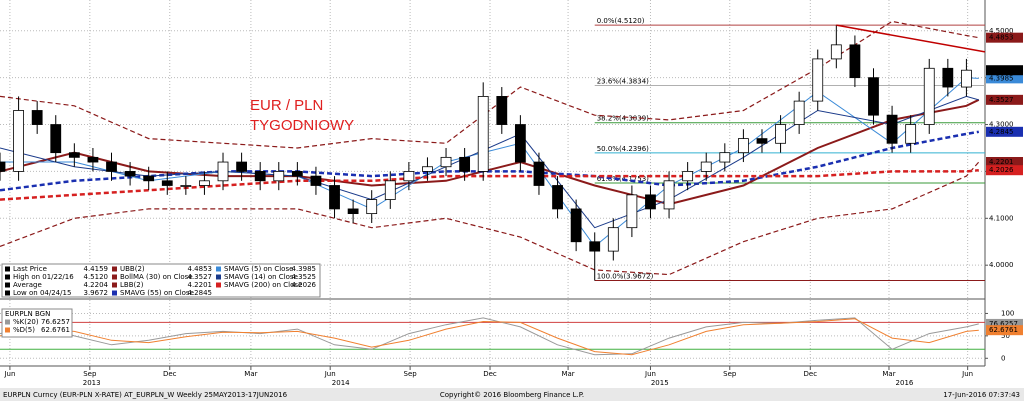  I want to click on legend-label: SMAVG (200) on Close, so click(263, 285).